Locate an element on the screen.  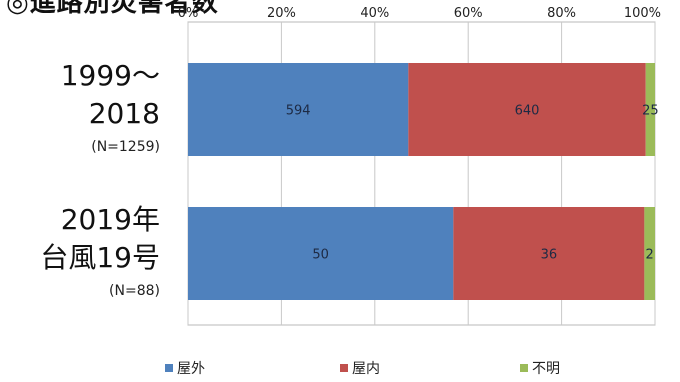
data-label: 594 is located at coordinates (298, 111).